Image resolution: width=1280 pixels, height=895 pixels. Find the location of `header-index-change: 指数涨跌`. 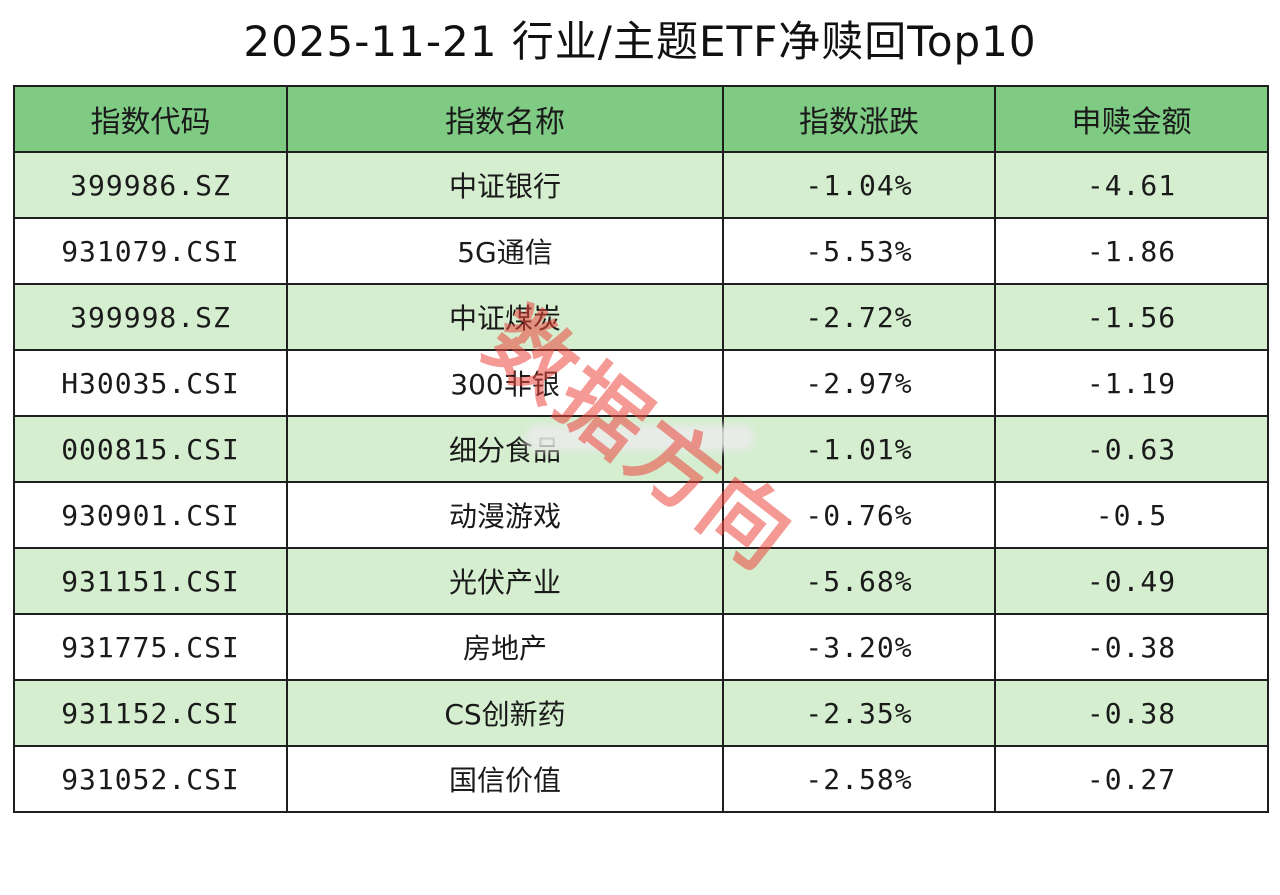

header-index-change: 指数涨跌 is located at coordinates (859, 119).